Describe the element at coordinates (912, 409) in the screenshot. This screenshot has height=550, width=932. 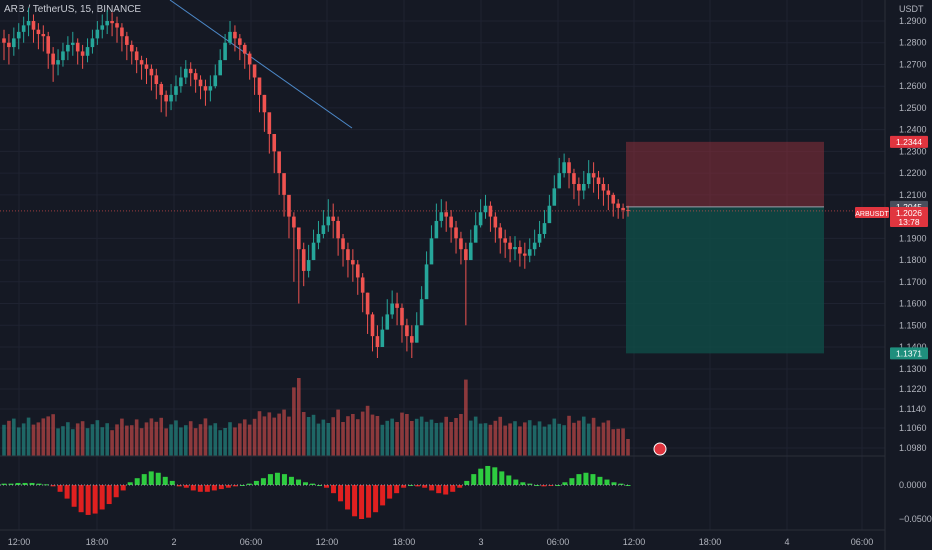
I see `price-tick-label: 1.1140` at that location.